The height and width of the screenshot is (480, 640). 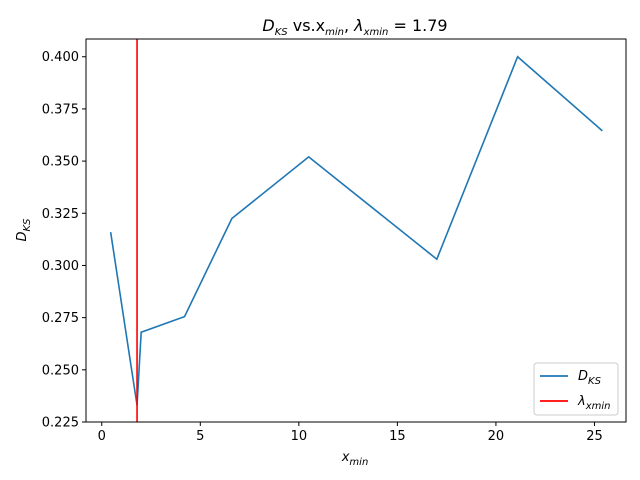 I want to click on y-tick-label: 0.225, so click(x=60, y=423).